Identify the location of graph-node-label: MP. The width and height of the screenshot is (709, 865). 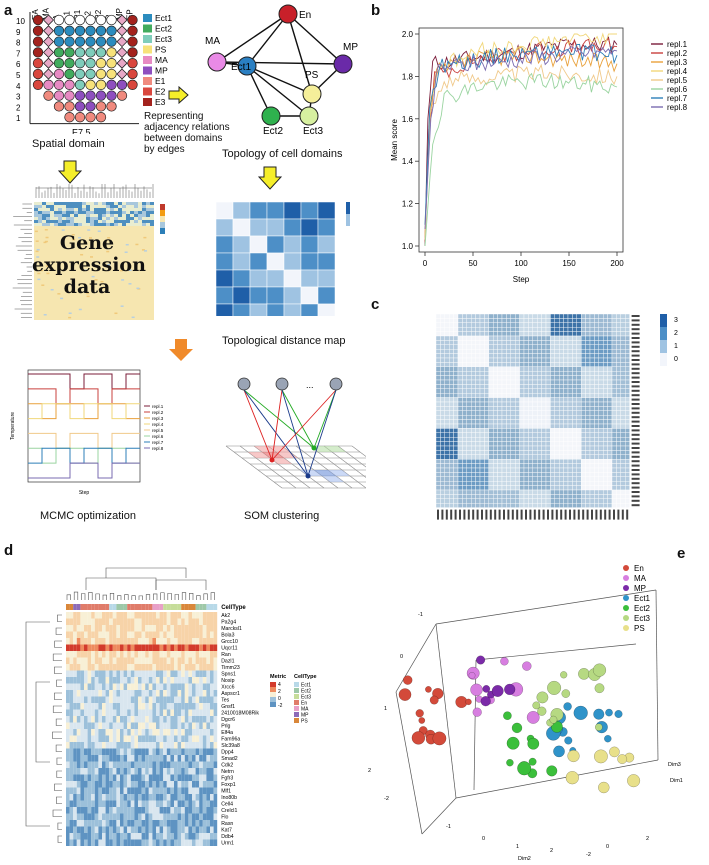
(350, 47).